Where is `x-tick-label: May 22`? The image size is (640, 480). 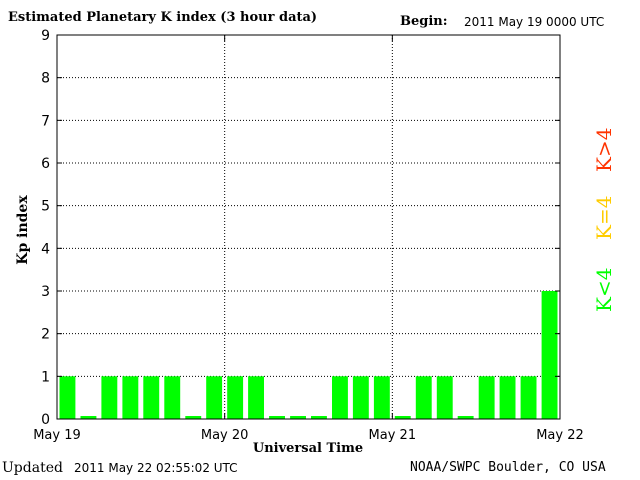
x-tick-label: May 22 is located at coordinates (560, 435).